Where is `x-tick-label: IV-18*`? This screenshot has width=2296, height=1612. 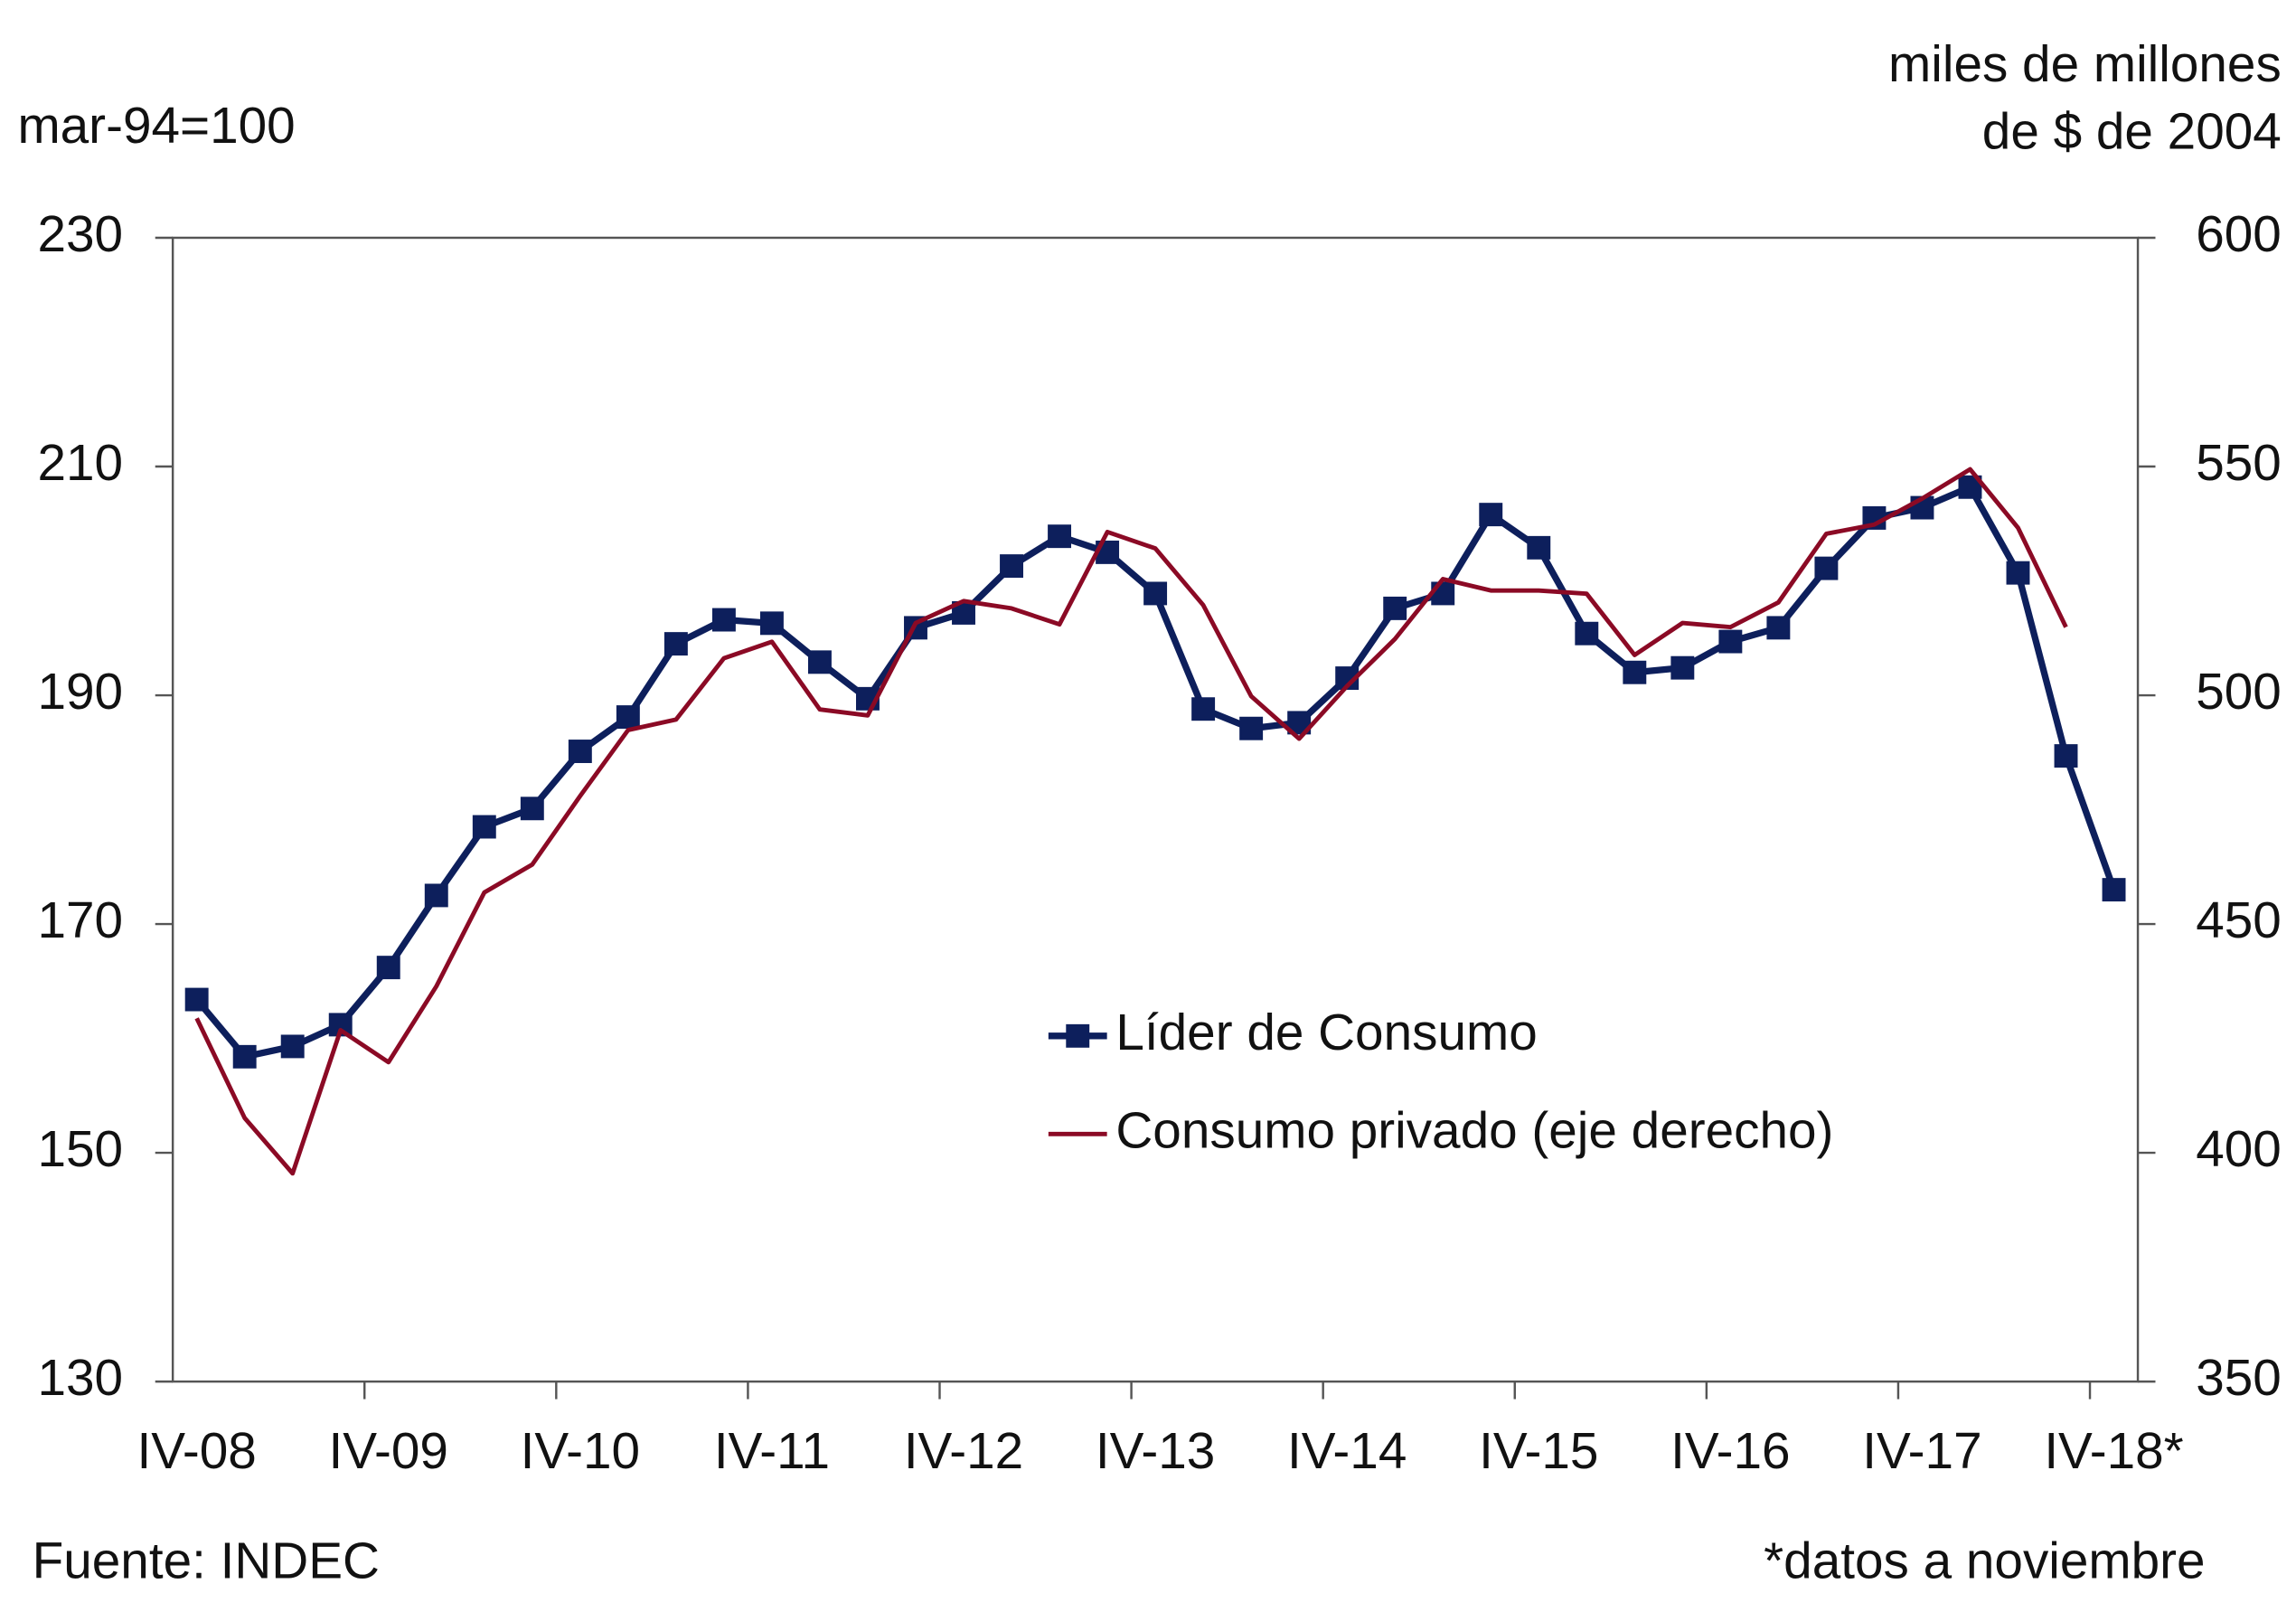
x-tick-label: IV-18* is located at coordinates (2113, 1451).